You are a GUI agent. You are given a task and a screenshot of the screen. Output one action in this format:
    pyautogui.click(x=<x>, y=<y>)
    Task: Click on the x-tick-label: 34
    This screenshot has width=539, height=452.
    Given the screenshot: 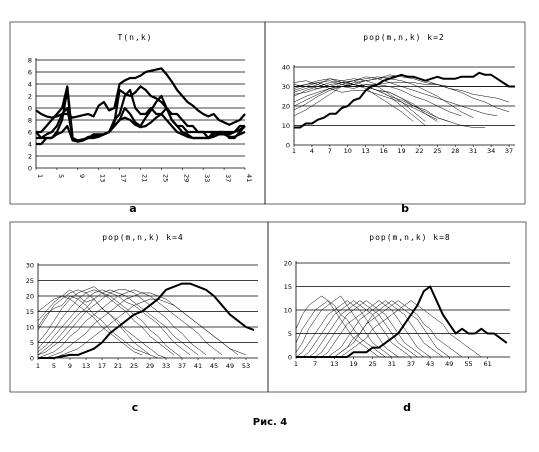 What is the action you would take?
    pyautogui.click(x=491, y=151)
    